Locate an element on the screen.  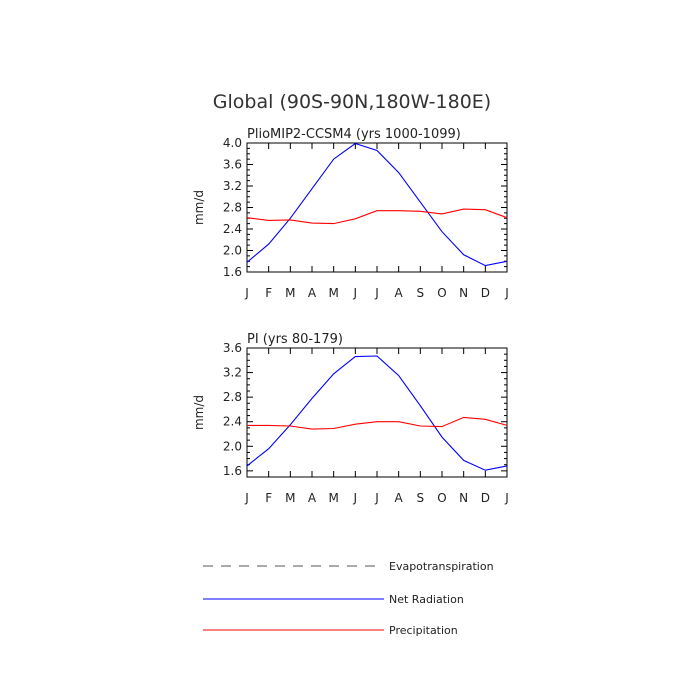
panel-title: PlioMIP2-CCSM4 (yrs 1000-1099) is located at coordinates (354, 134).